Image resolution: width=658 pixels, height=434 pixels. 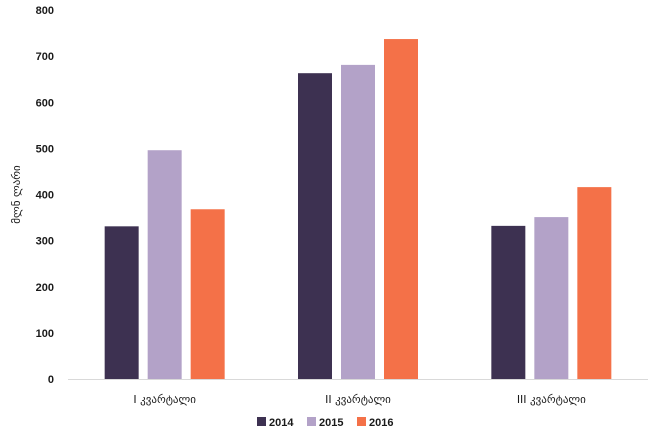 What do you see at coordinates (45, 57) in the screenshot?
I see `y-tick-label: 700` at bounding box center [45, 57].